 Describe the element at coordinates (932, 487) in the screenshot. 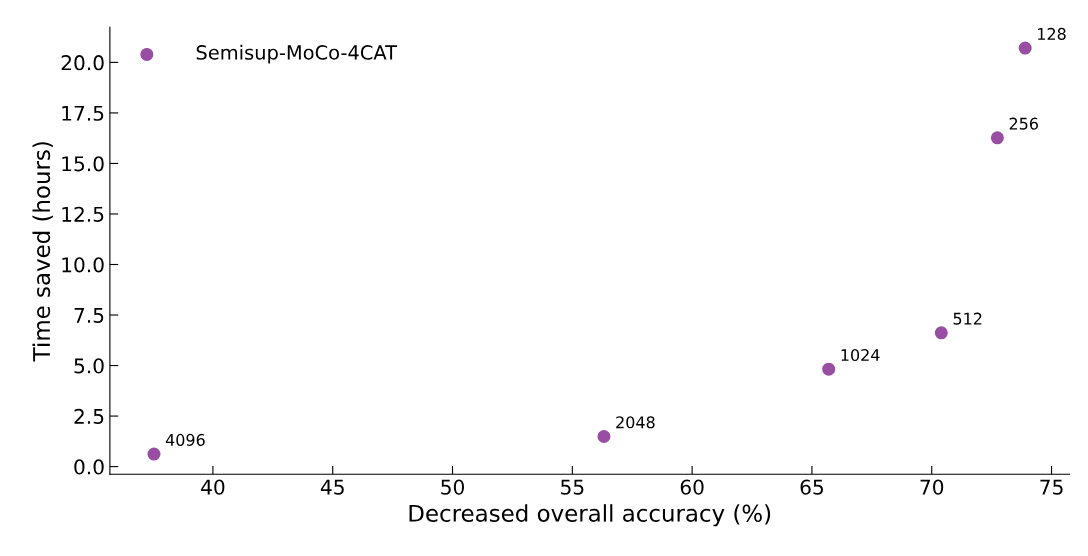

I see `x-tick-label: 70` at that location.